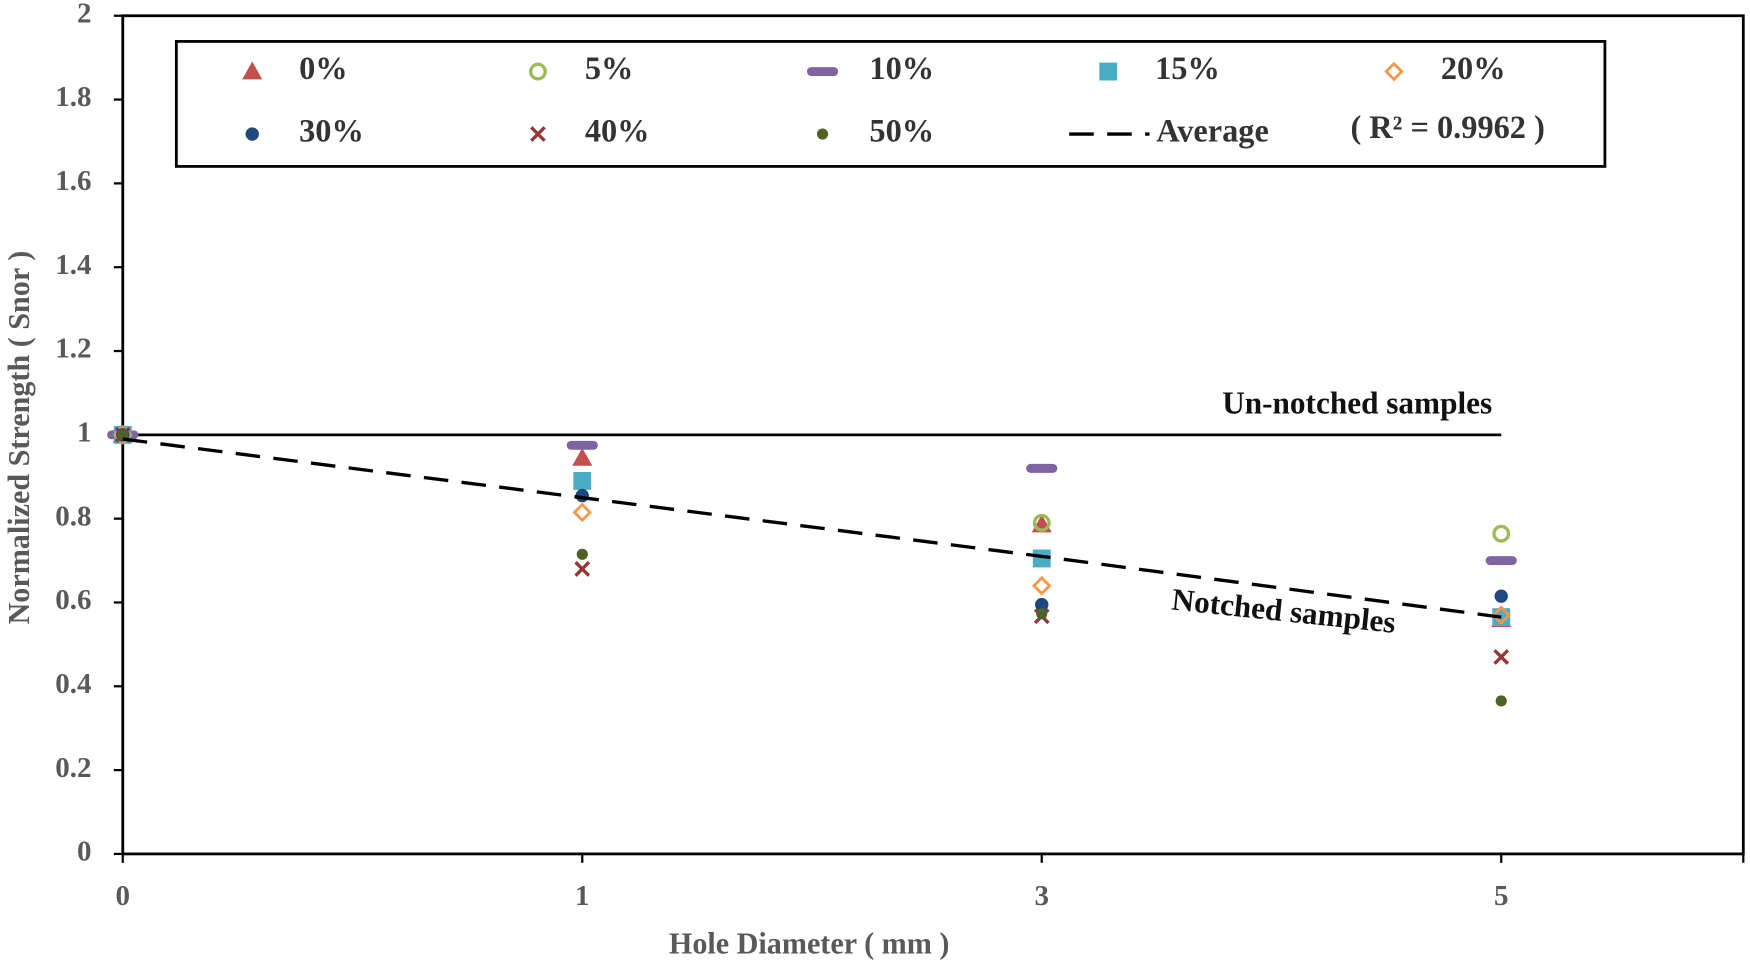  I want to click on legend-label: 20%, so click(1473, 68).